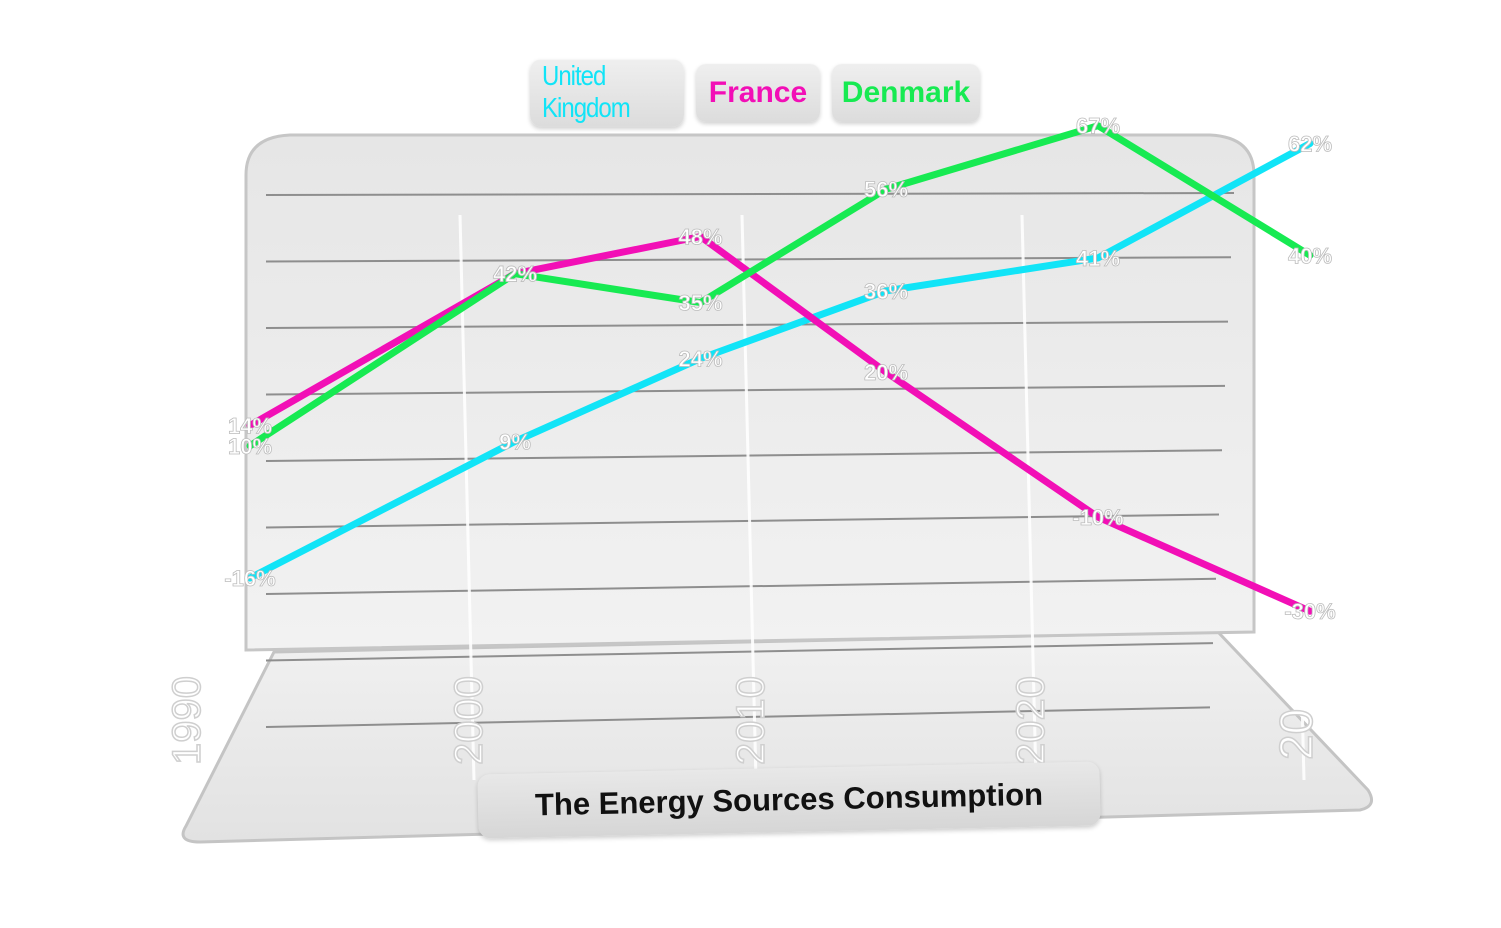  Describe the element at coordinates (700, 359) in the screenshot. I see `data-label: 24%` at that location.